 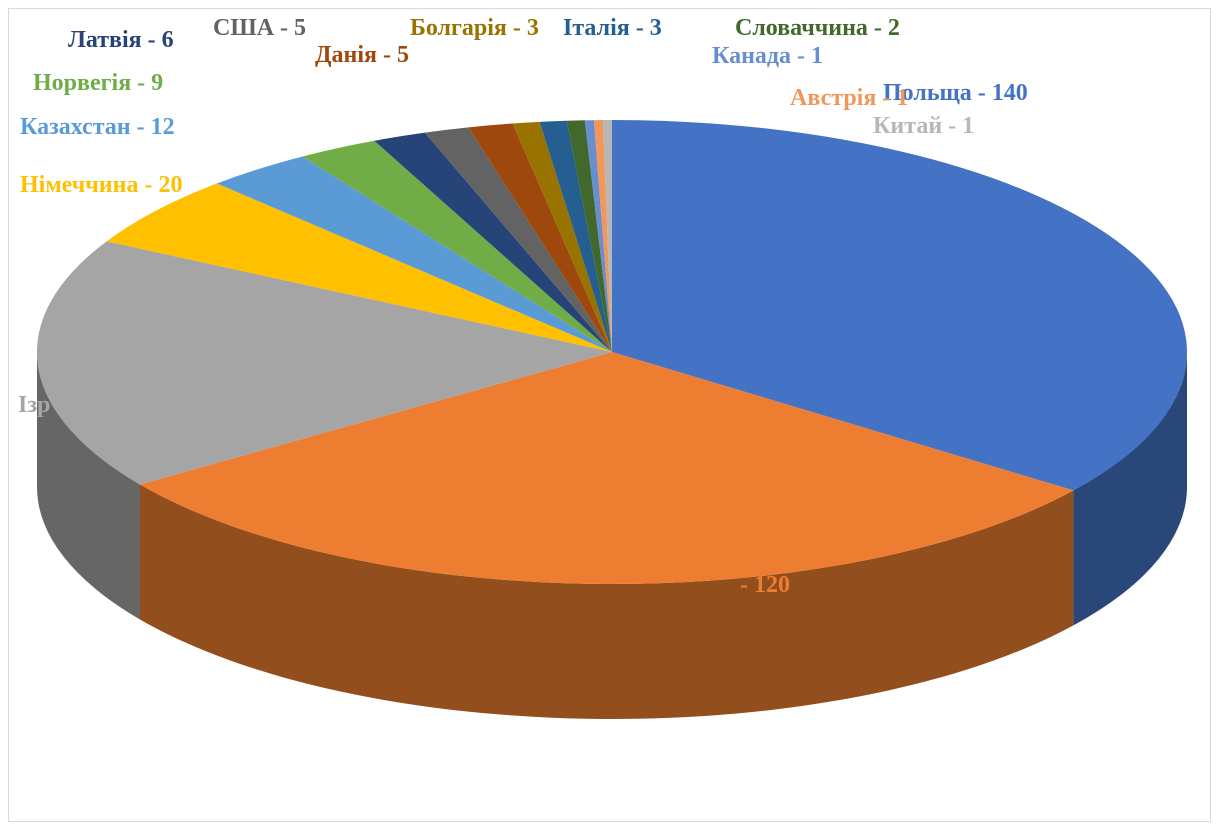 What do you see at coordinates (612, 28) in the screenshot?
I see `data-label: Італія - 3` at bounding box center [612, 28].